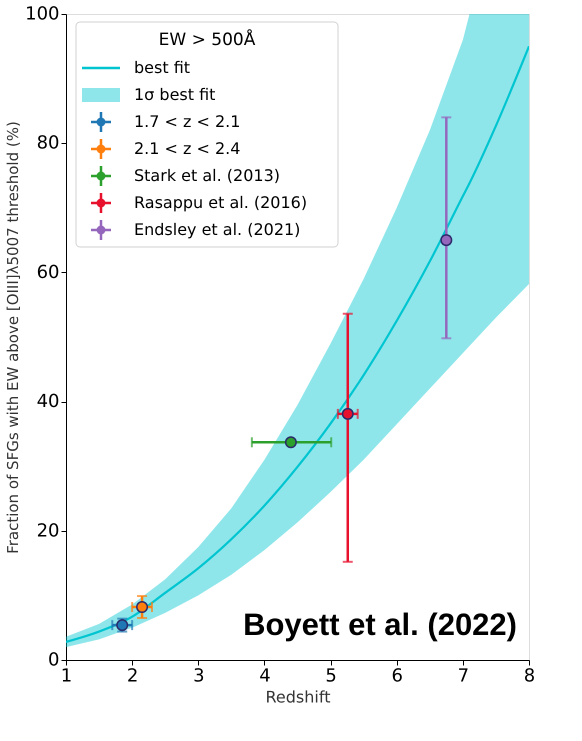  I want to click on y-tick-label: 100, so click(42, 14).